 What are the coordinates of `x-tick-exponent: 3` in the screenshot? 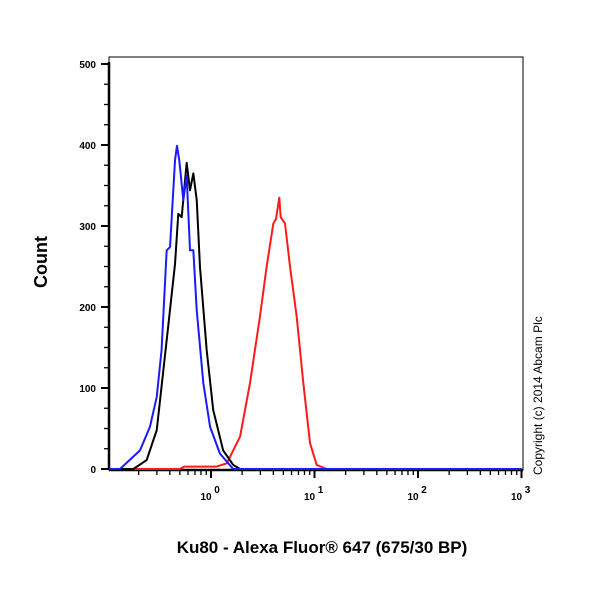 It's located at (528, 490).